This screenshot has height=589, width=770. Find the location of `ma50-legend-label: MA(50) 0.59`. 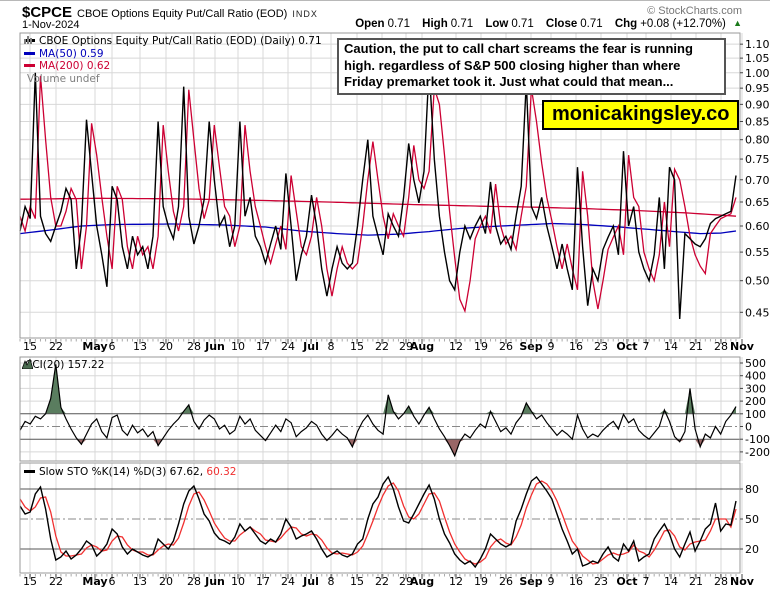

ma50-legend-label: MA(50) 0.59 is located at coordinates (71, 53).